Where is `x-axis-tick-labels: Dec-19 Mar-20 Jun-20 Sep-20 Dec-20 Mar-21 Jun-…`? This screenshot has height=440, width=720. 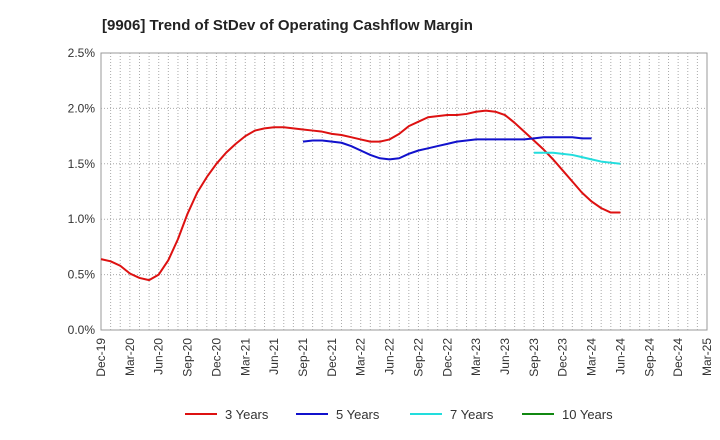 x-axis-tick-labels: Dec-19 Mar-20 Jun-20 Sep-20 Dec-20 Mar-21 Jun-… is located at coordinates (404, 357).